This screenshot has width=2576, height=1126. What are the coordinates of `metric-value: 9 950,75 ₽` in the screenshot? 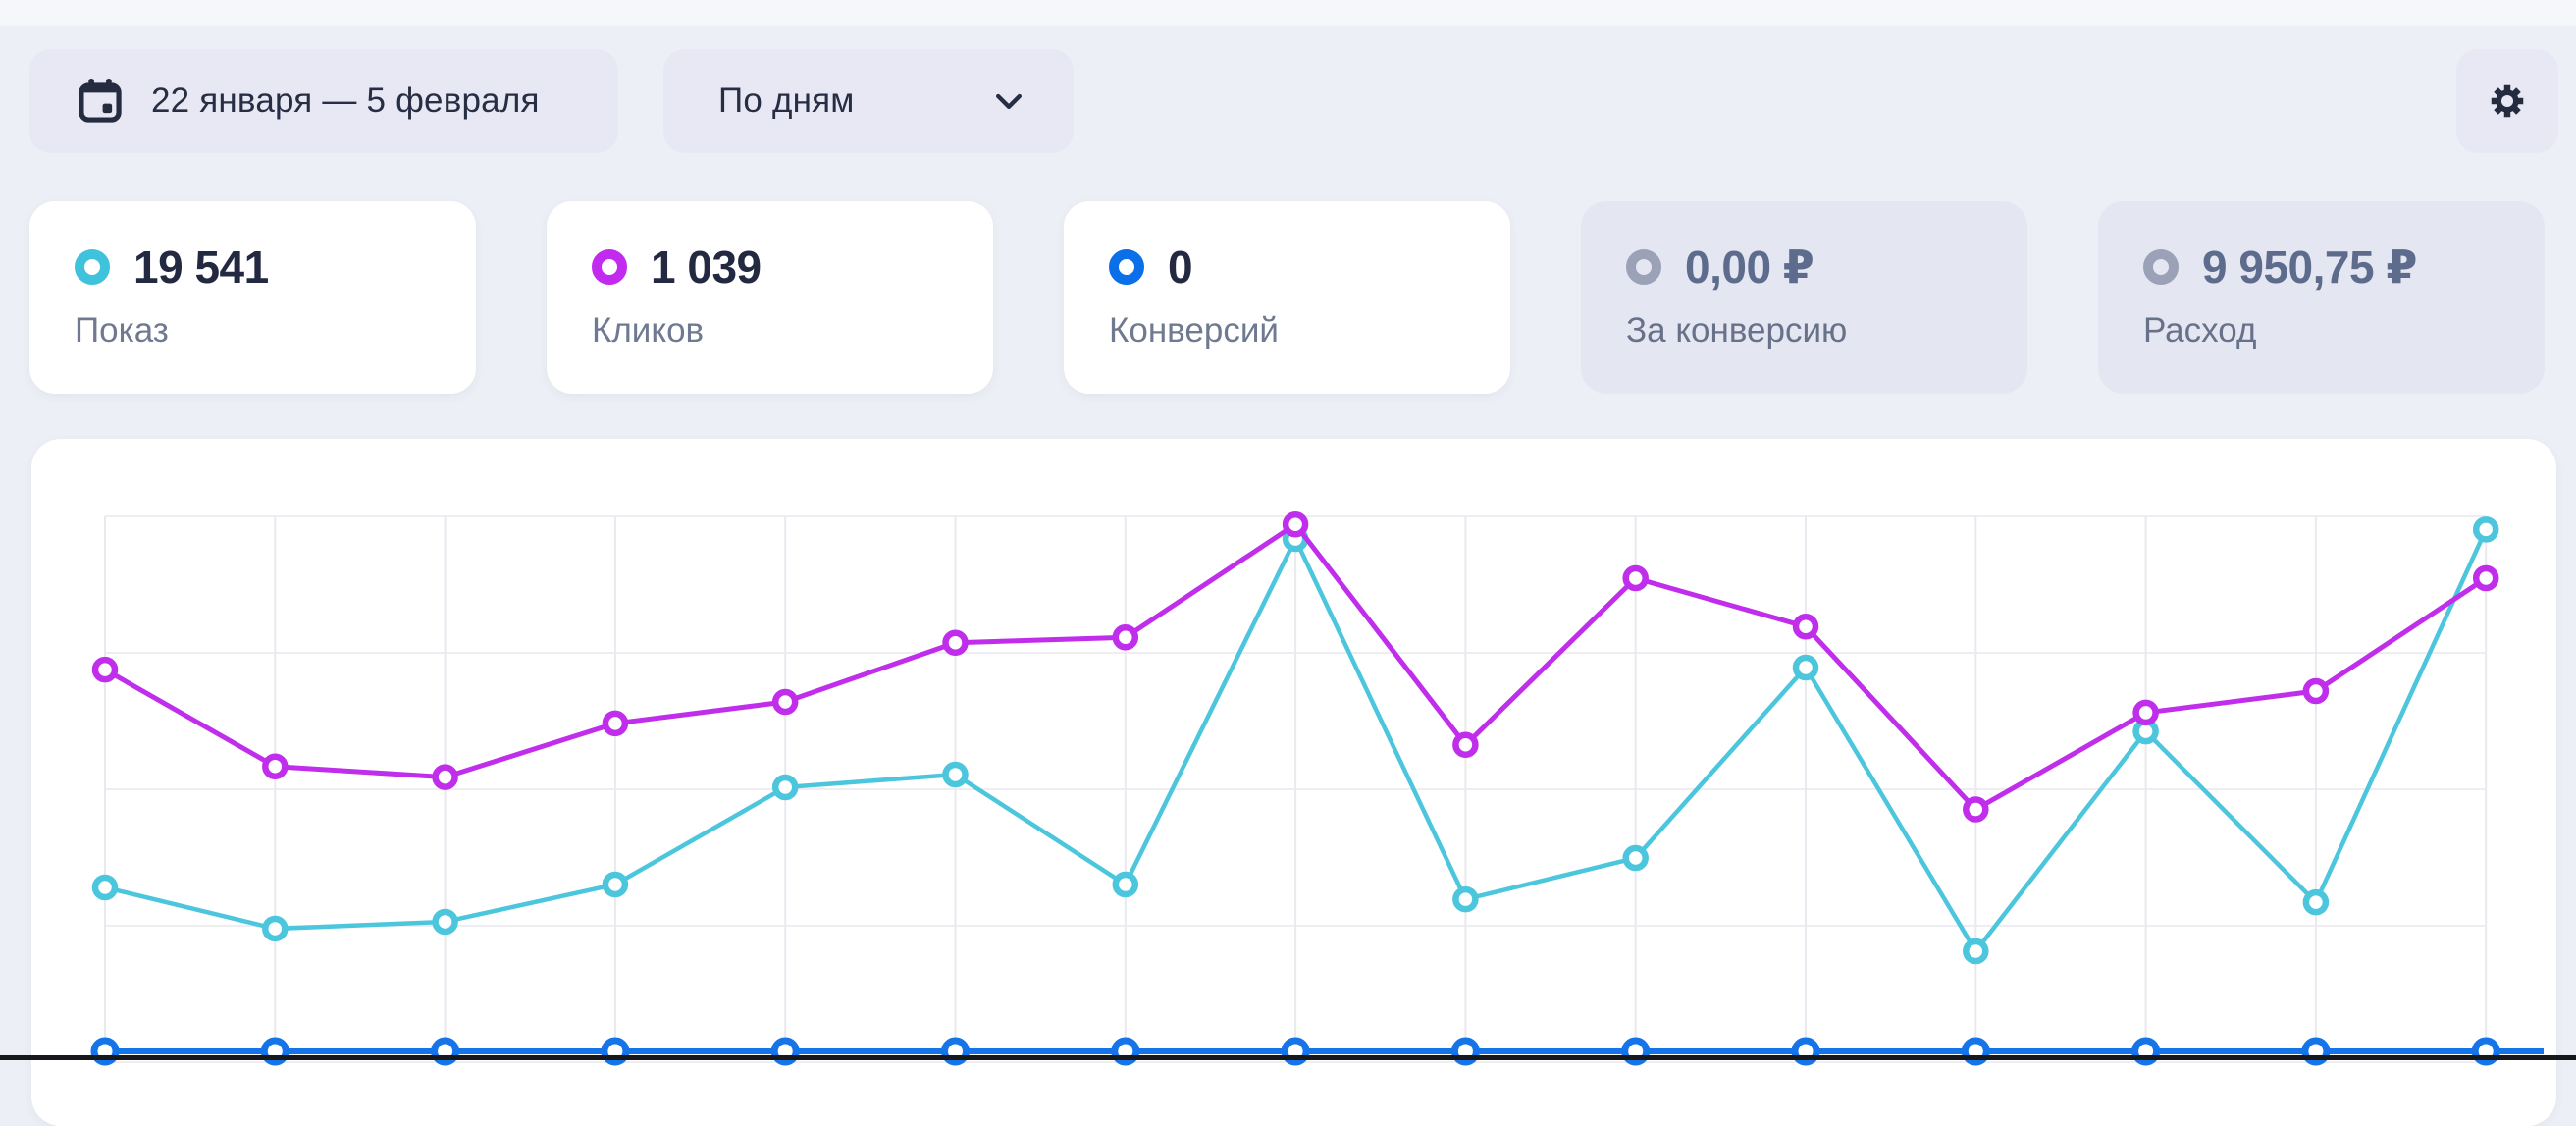 It's located at (2309, 267).